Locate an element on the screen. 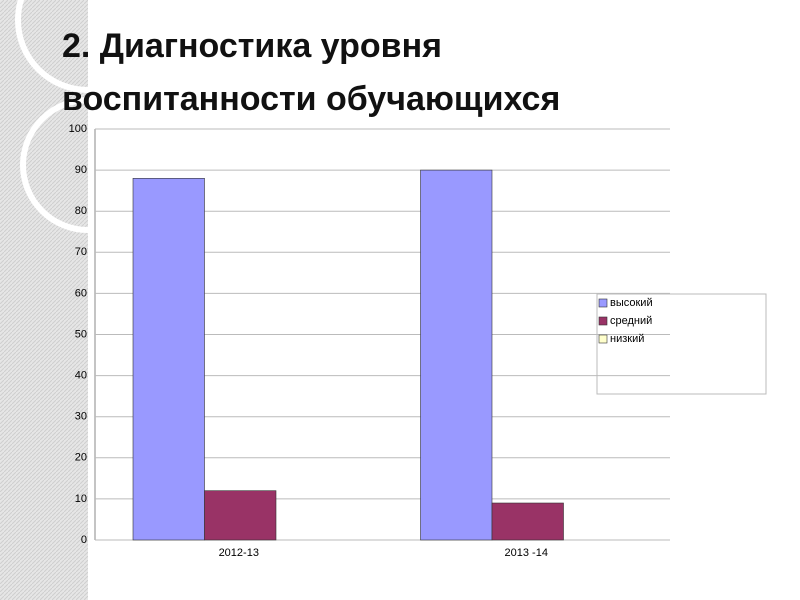 Image resolution: width=800 pixels, height=600 pixels. y-tick-label: 70 is located at coordinates (81, 252).